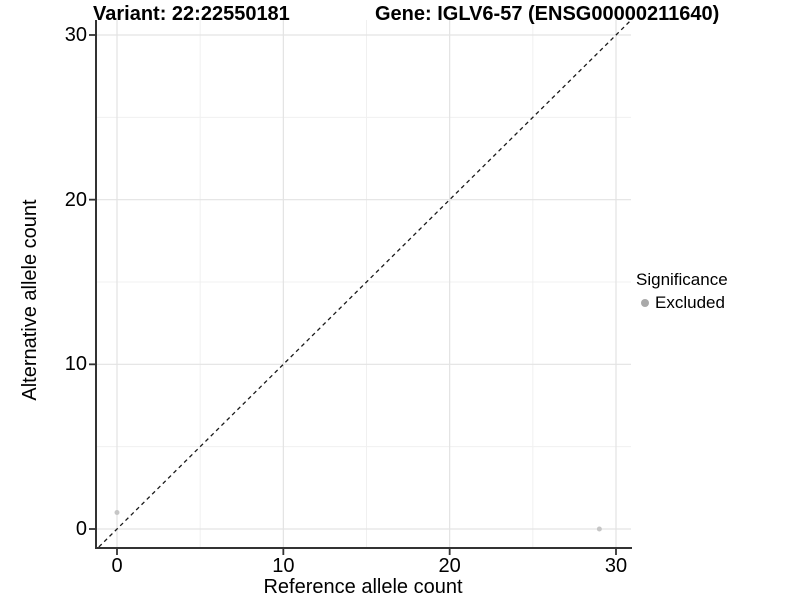  I want to click on legend-item-excluded: Excluded, so click(682, 302).